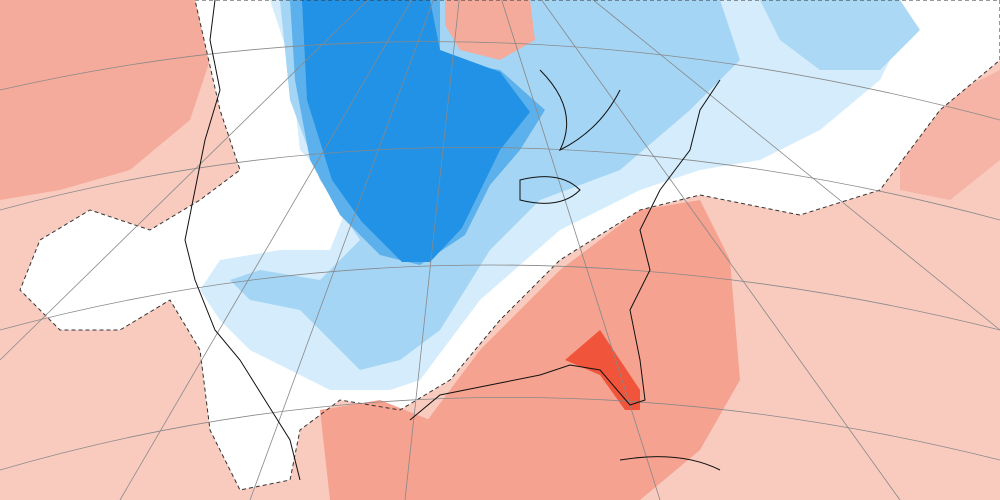 This screenshot has width=1000, height=500. I want to click on warm-region-northwest, so click(105, 100).